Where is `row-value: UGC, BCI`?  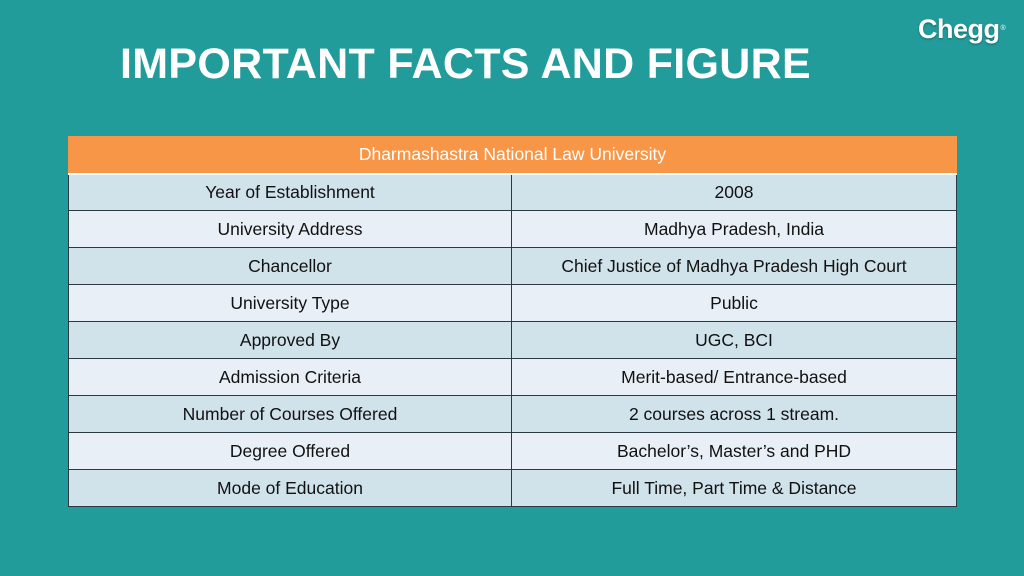 row-value: UGC, BCI is located at coordinates (734, 340).